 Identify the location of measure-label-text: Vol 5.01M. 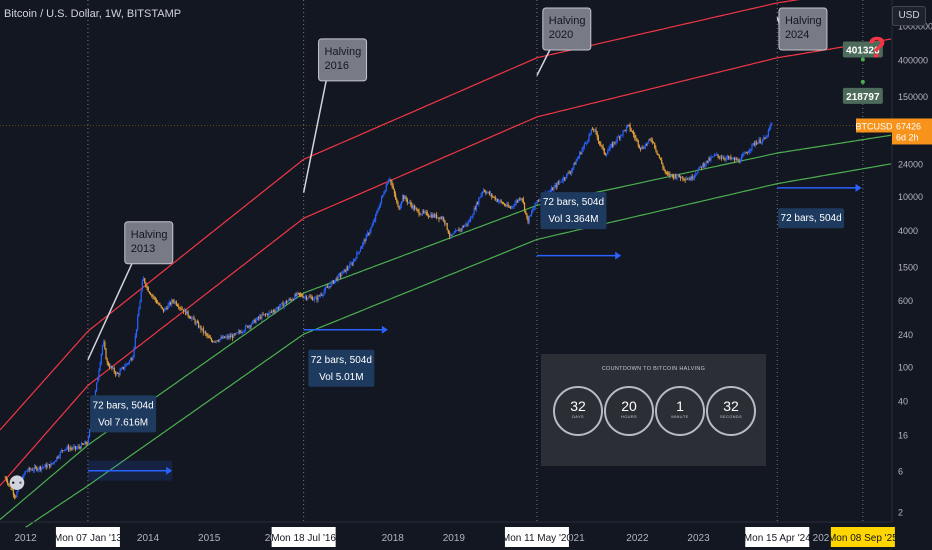
(341, 377).